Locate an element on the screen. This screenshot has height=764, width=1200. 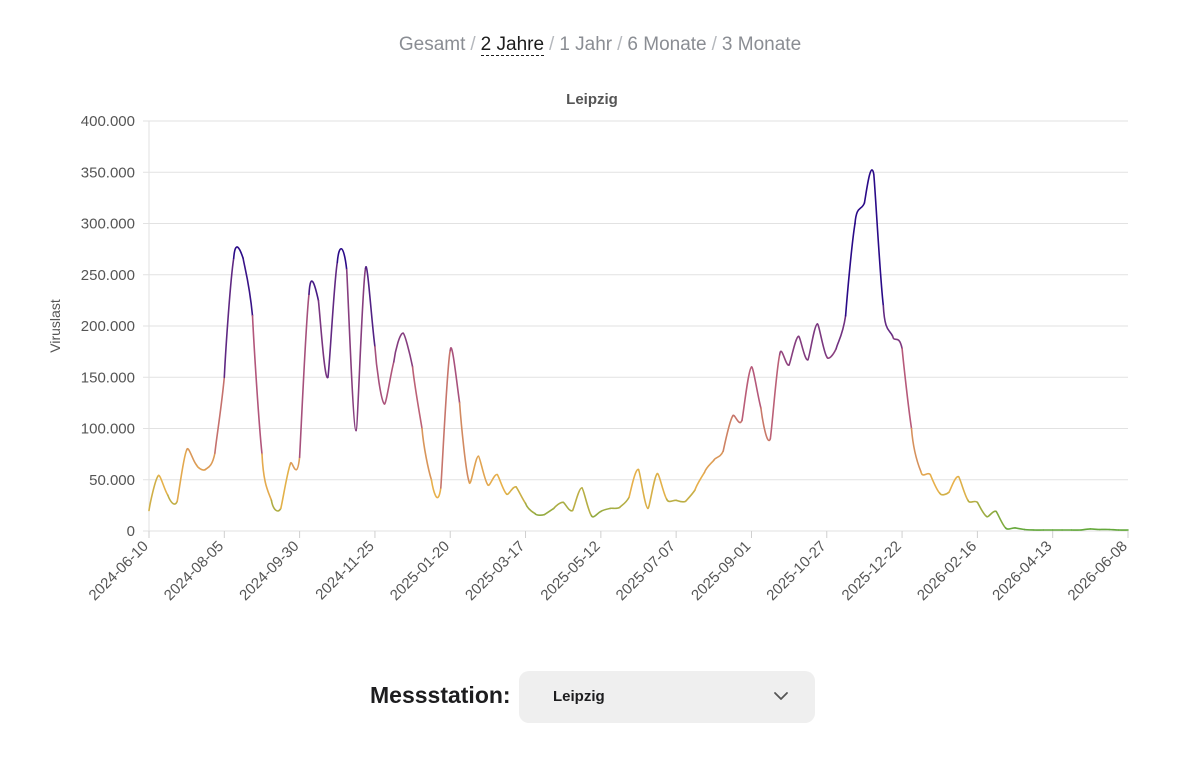
station-select: Leipzig is located at coordinates (667, 697).